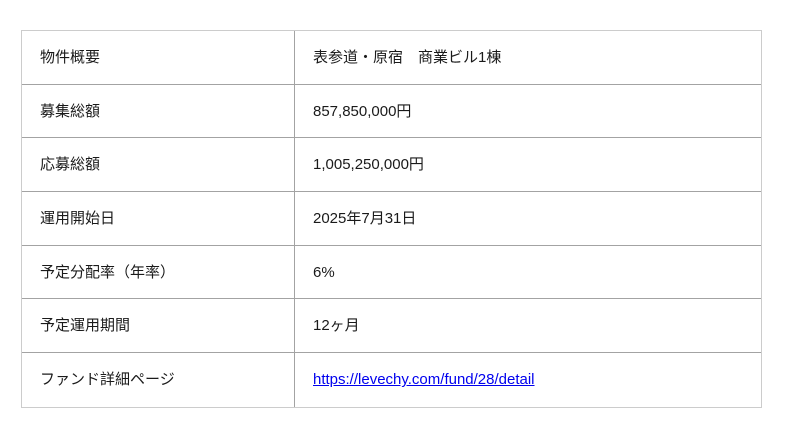  Describe the element at coordinates (528, 326) in the screenshot. I see `row-value: 12ヶ月` at that location.